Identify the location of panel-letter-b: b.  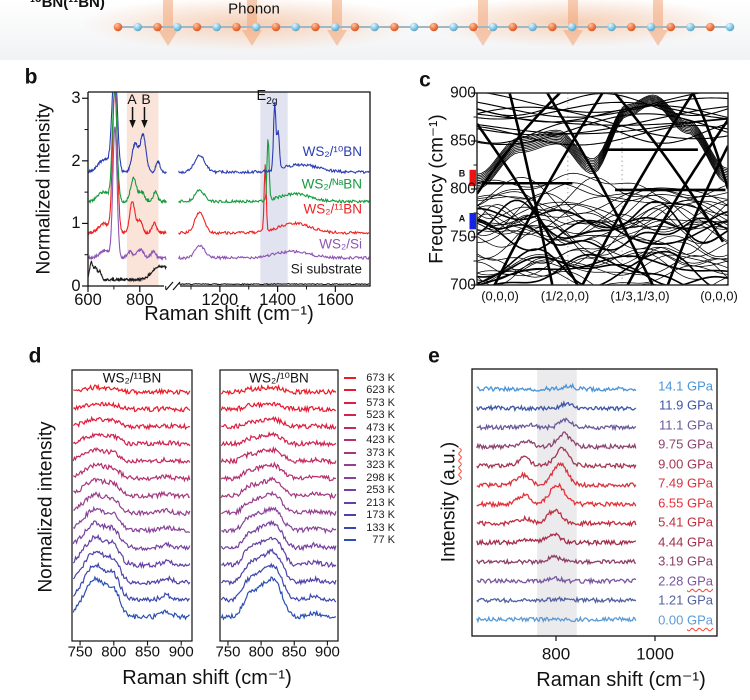
(31, 77).